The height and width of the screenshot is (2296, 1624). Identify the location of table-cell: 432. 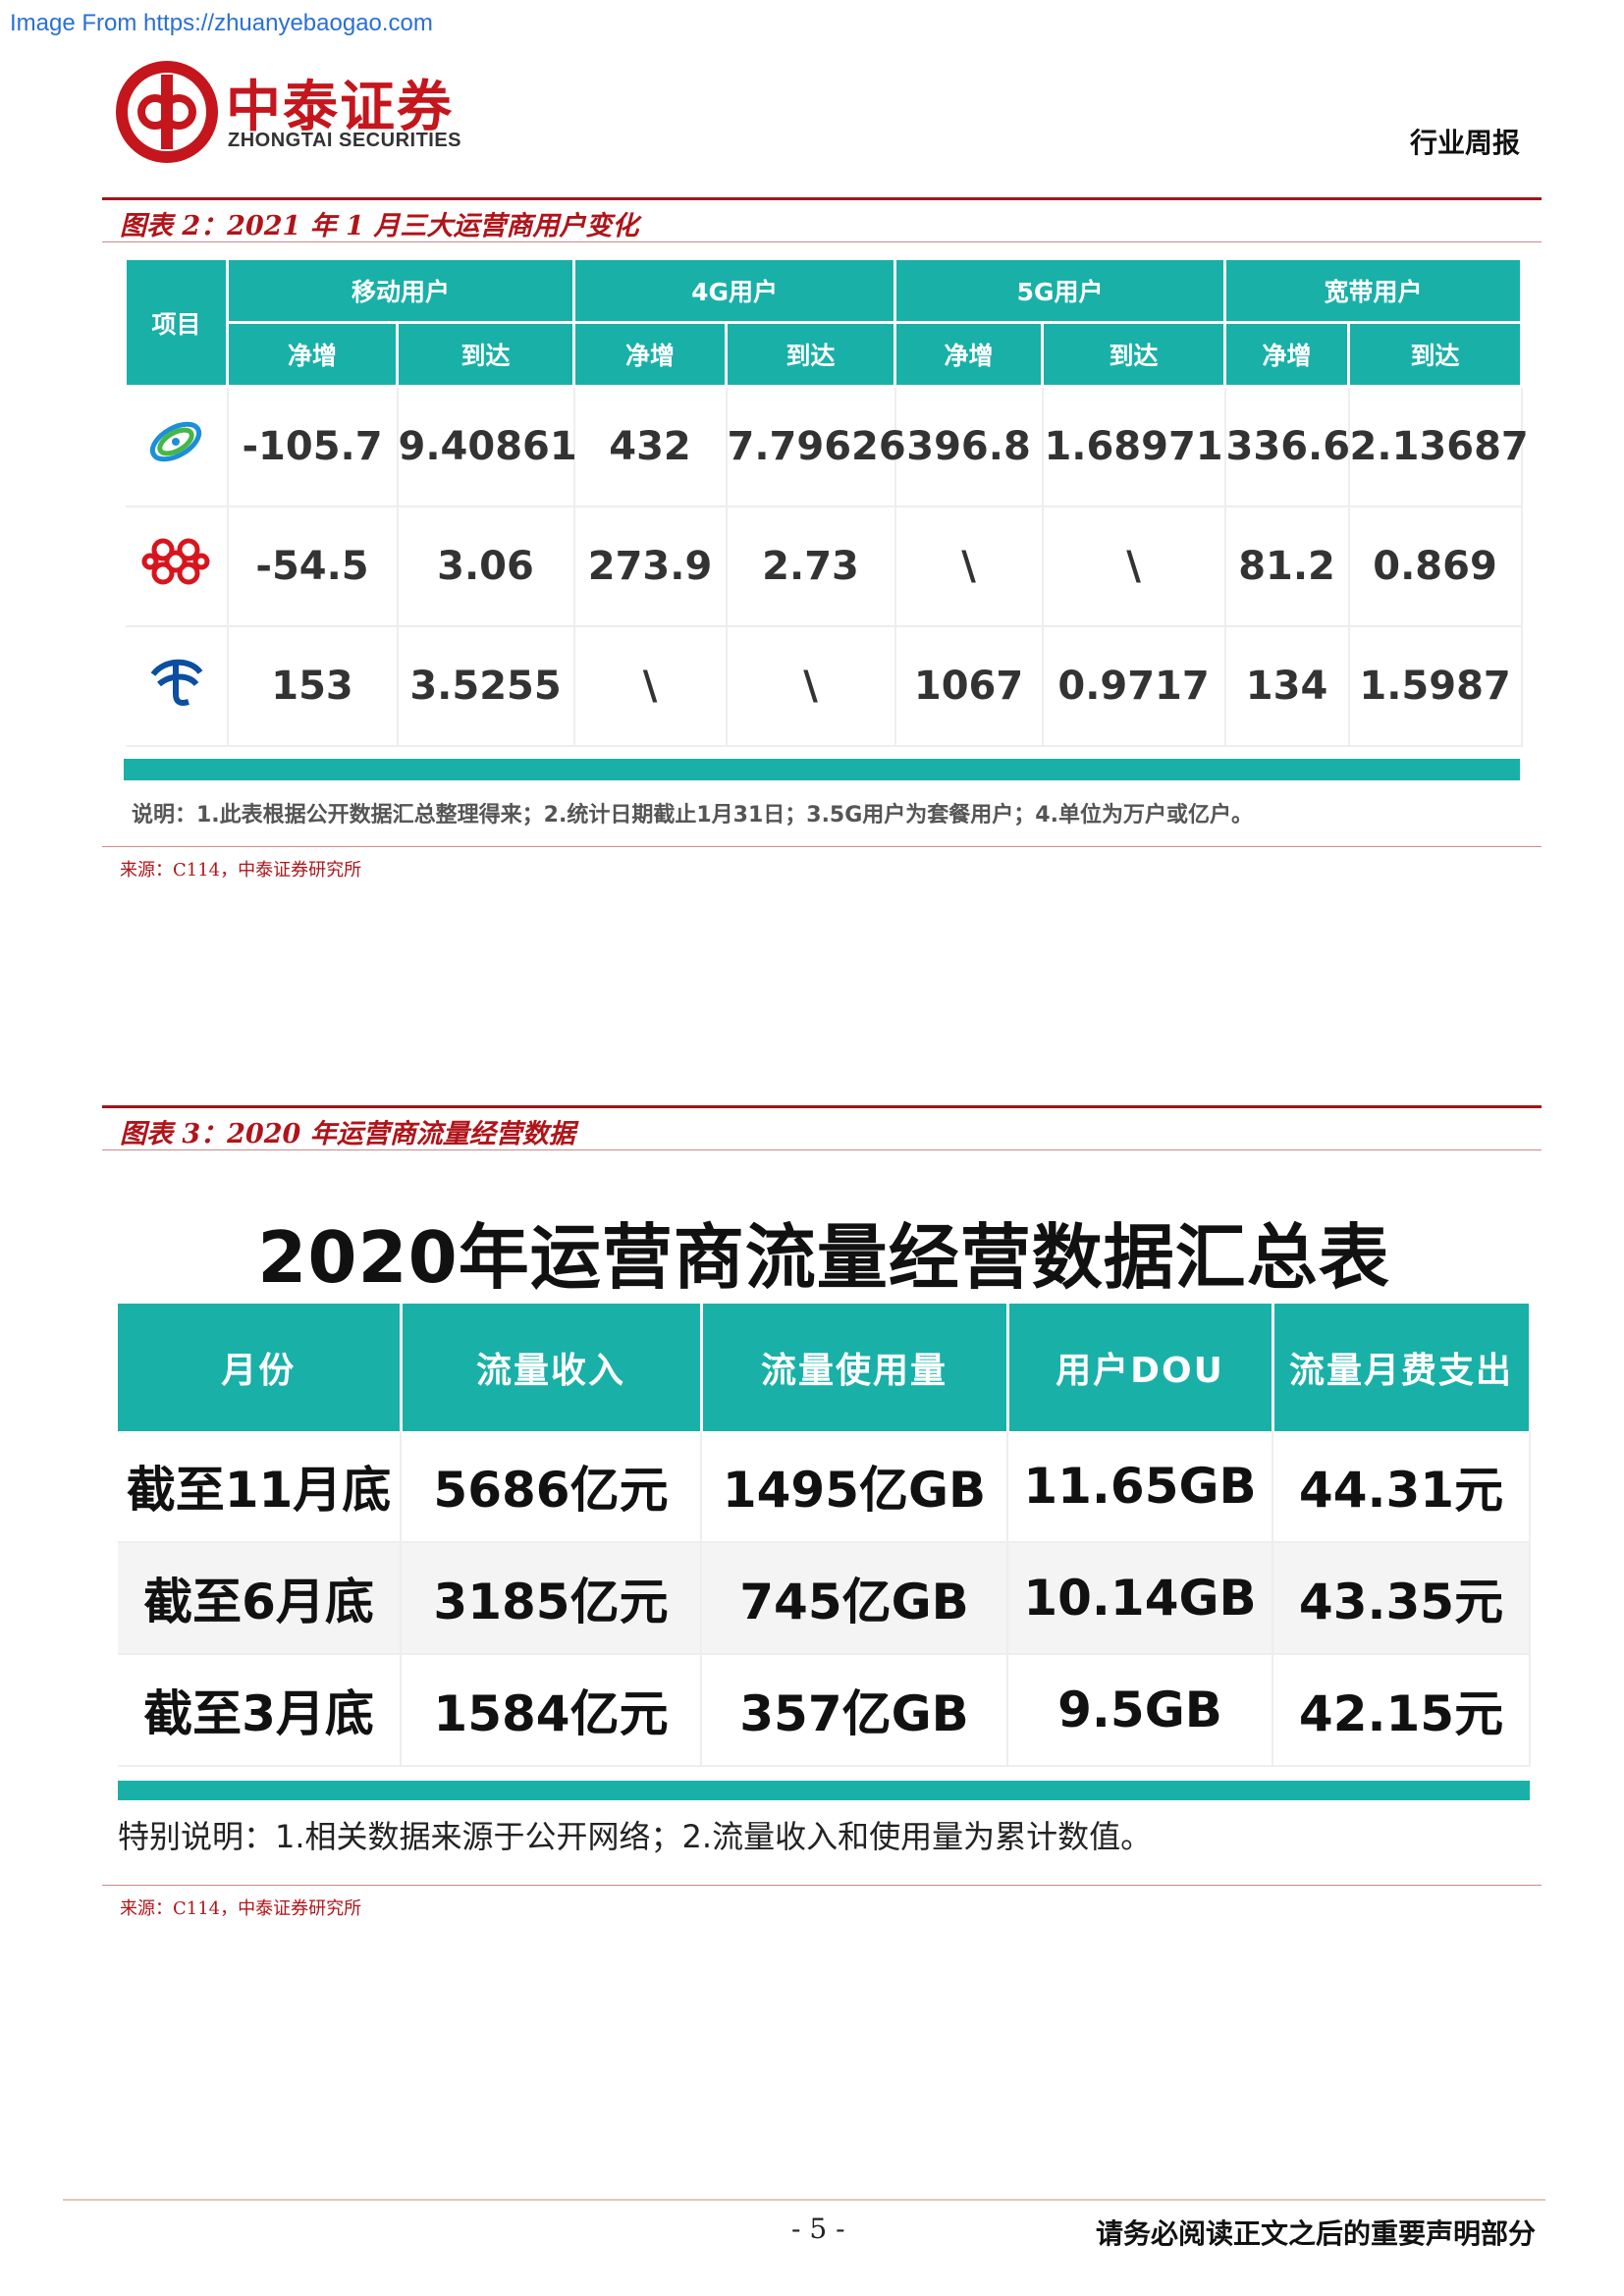
(650, 446).